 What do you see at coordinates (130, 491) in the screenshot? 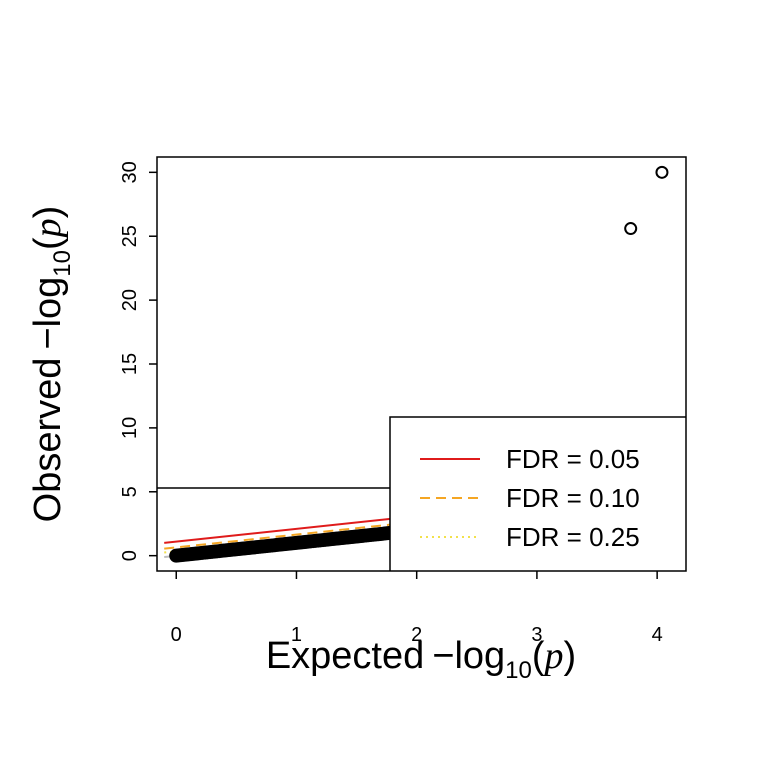
I see `y-tick-label-1: 5` at bounding box center [130, 491].